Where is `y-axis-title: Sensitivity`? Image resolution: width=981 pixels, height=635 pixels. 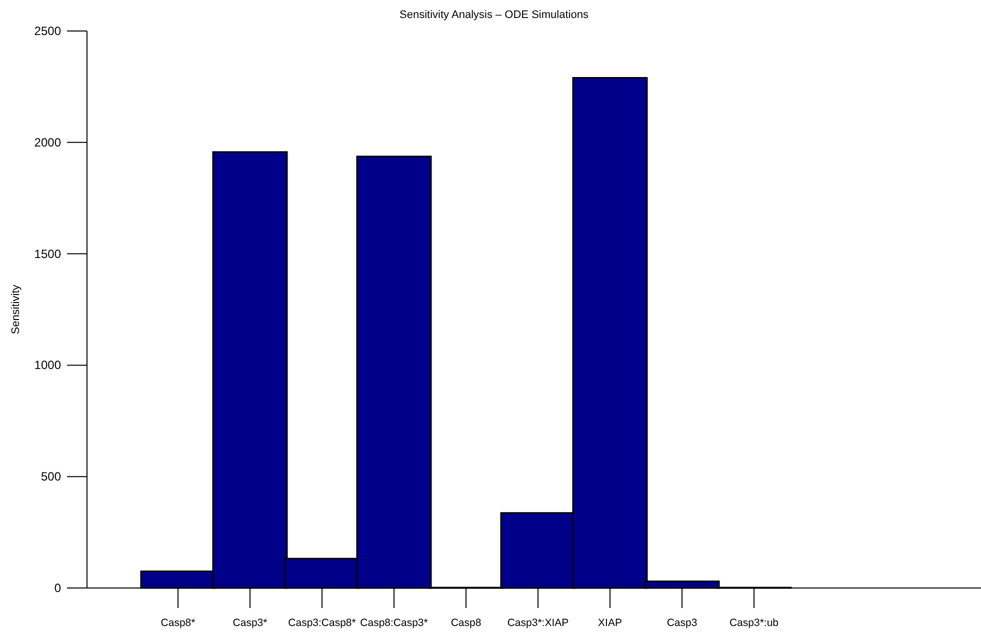
y-axis-title: Sensitivity is located at coordinates (16, 309).